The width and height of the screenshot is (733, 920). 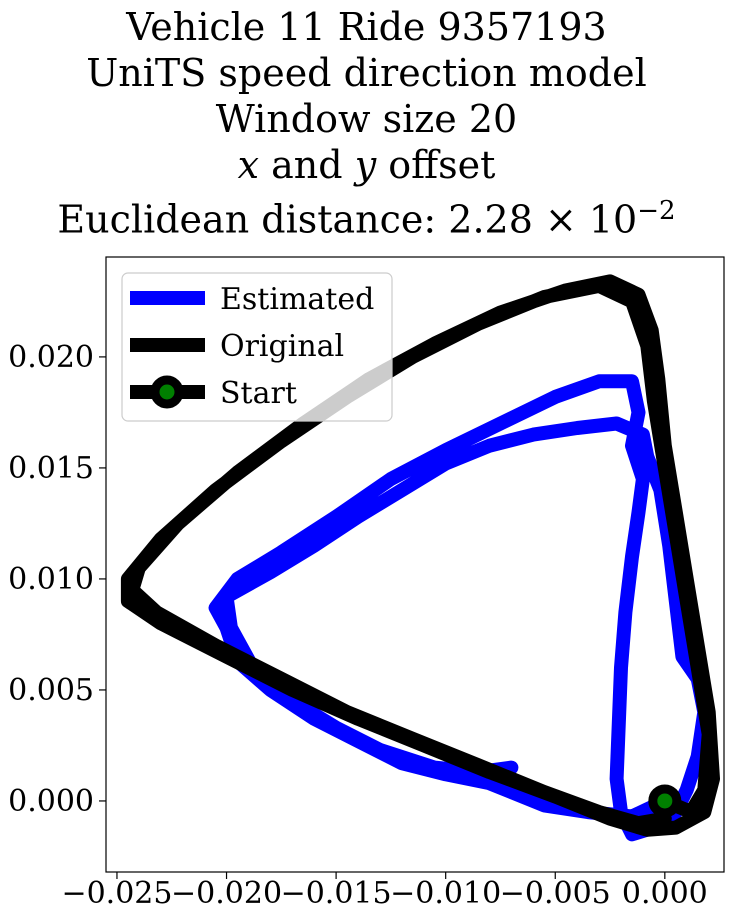 What do you see at coordinates (366, 27) in the screenshot?
I see `title-line-1: Vehicle 11 Ride 9357193` at bounding box center [366, 27].